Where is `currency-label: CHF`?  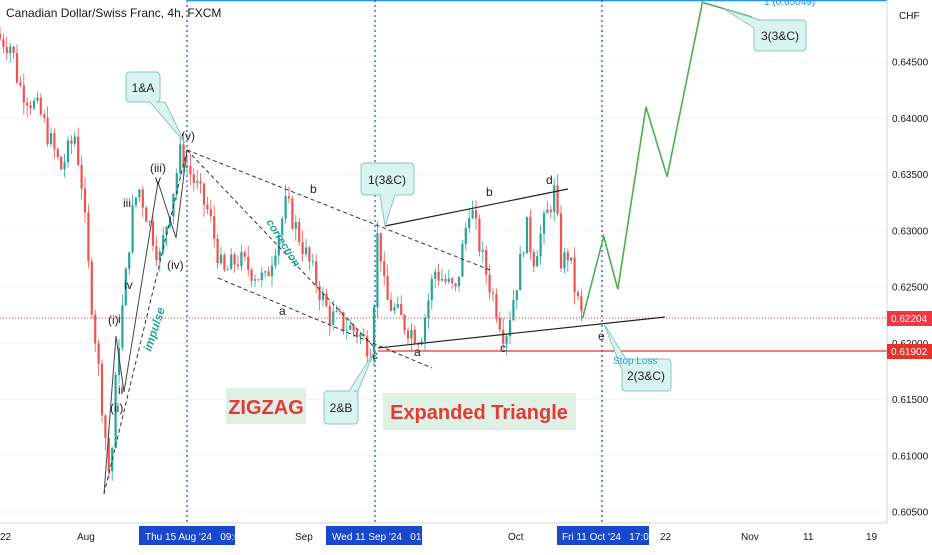 currency-label: CHF is located at coordinates (909, 16).